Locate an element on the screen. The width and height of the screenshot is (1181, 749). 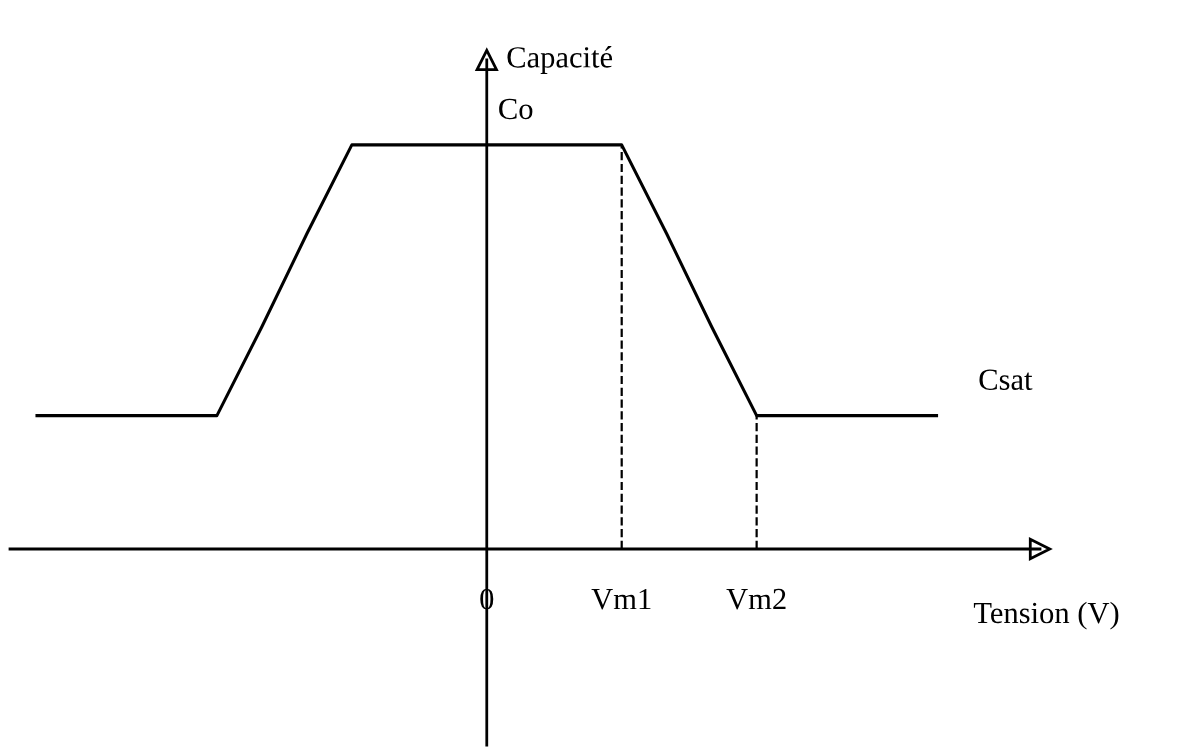
x-tick-label: Vm2 is located at coordinates (756, 599).